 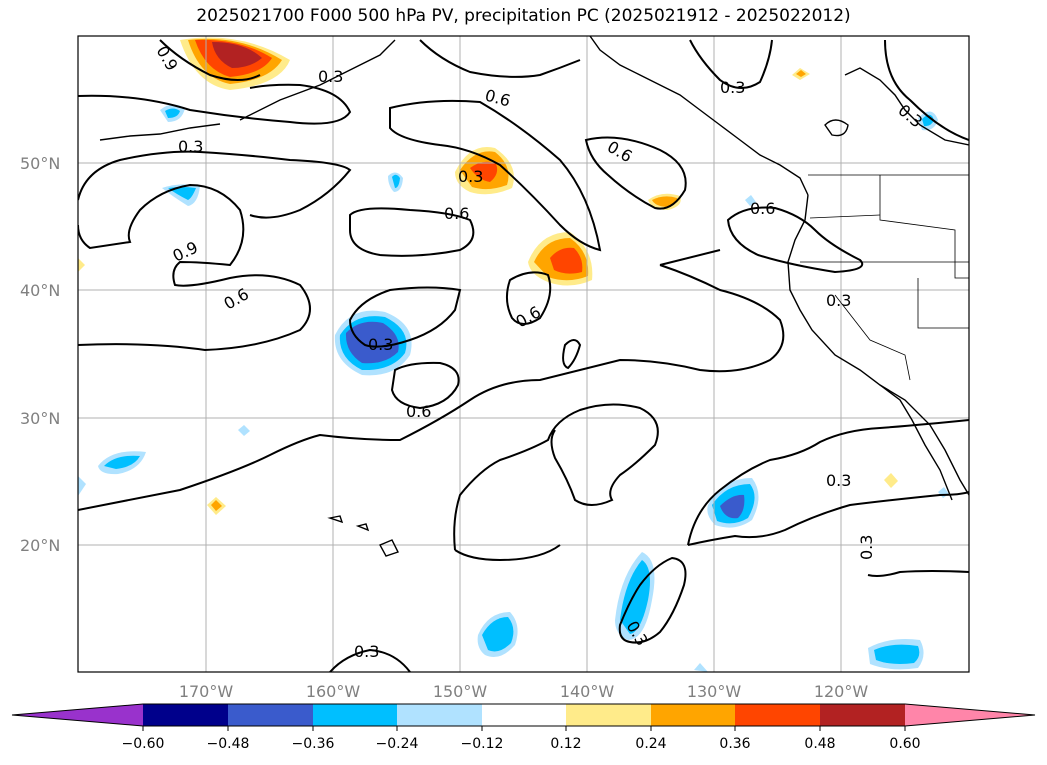 I want to click on lat-tick: 20°N, so click(x=40, y=545).